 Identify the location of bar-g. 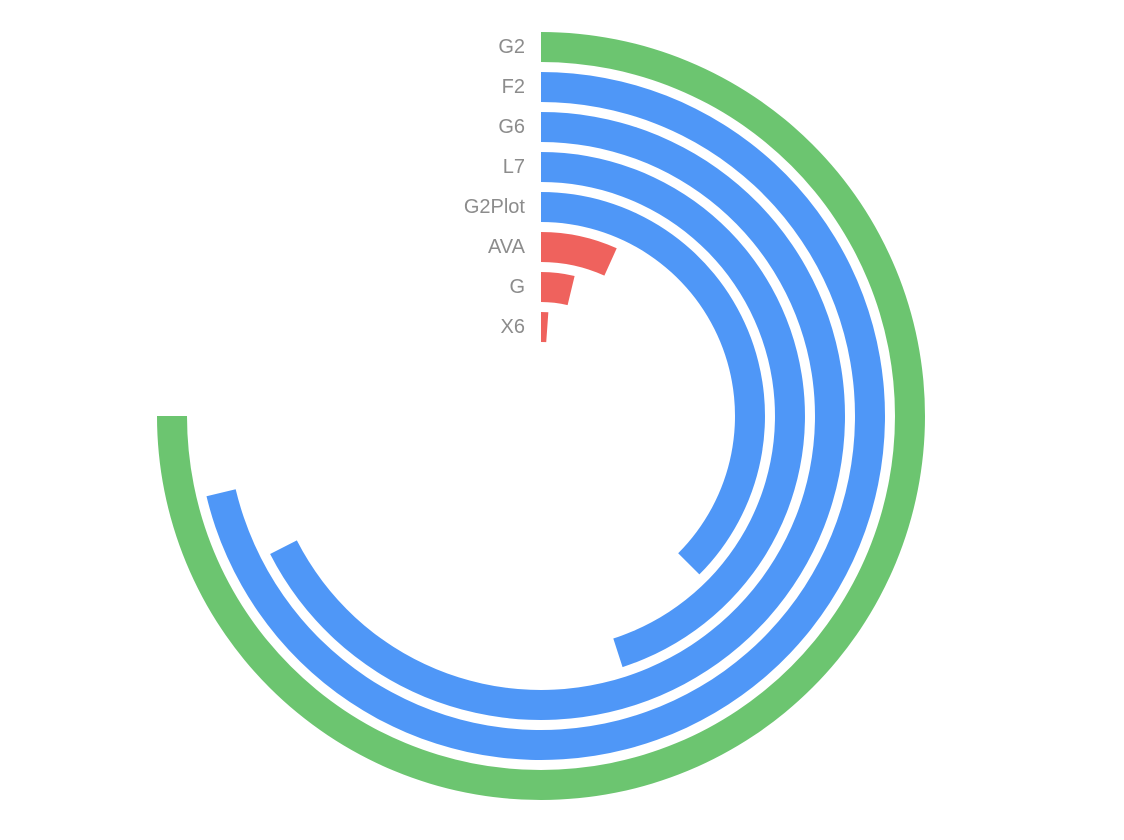
(558, 289).